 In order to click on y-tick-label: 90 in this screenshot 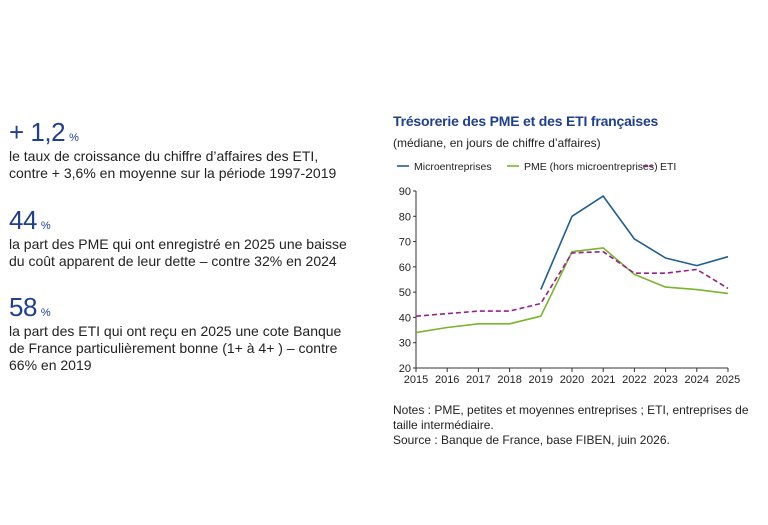, I will do `click(405, 192)`.